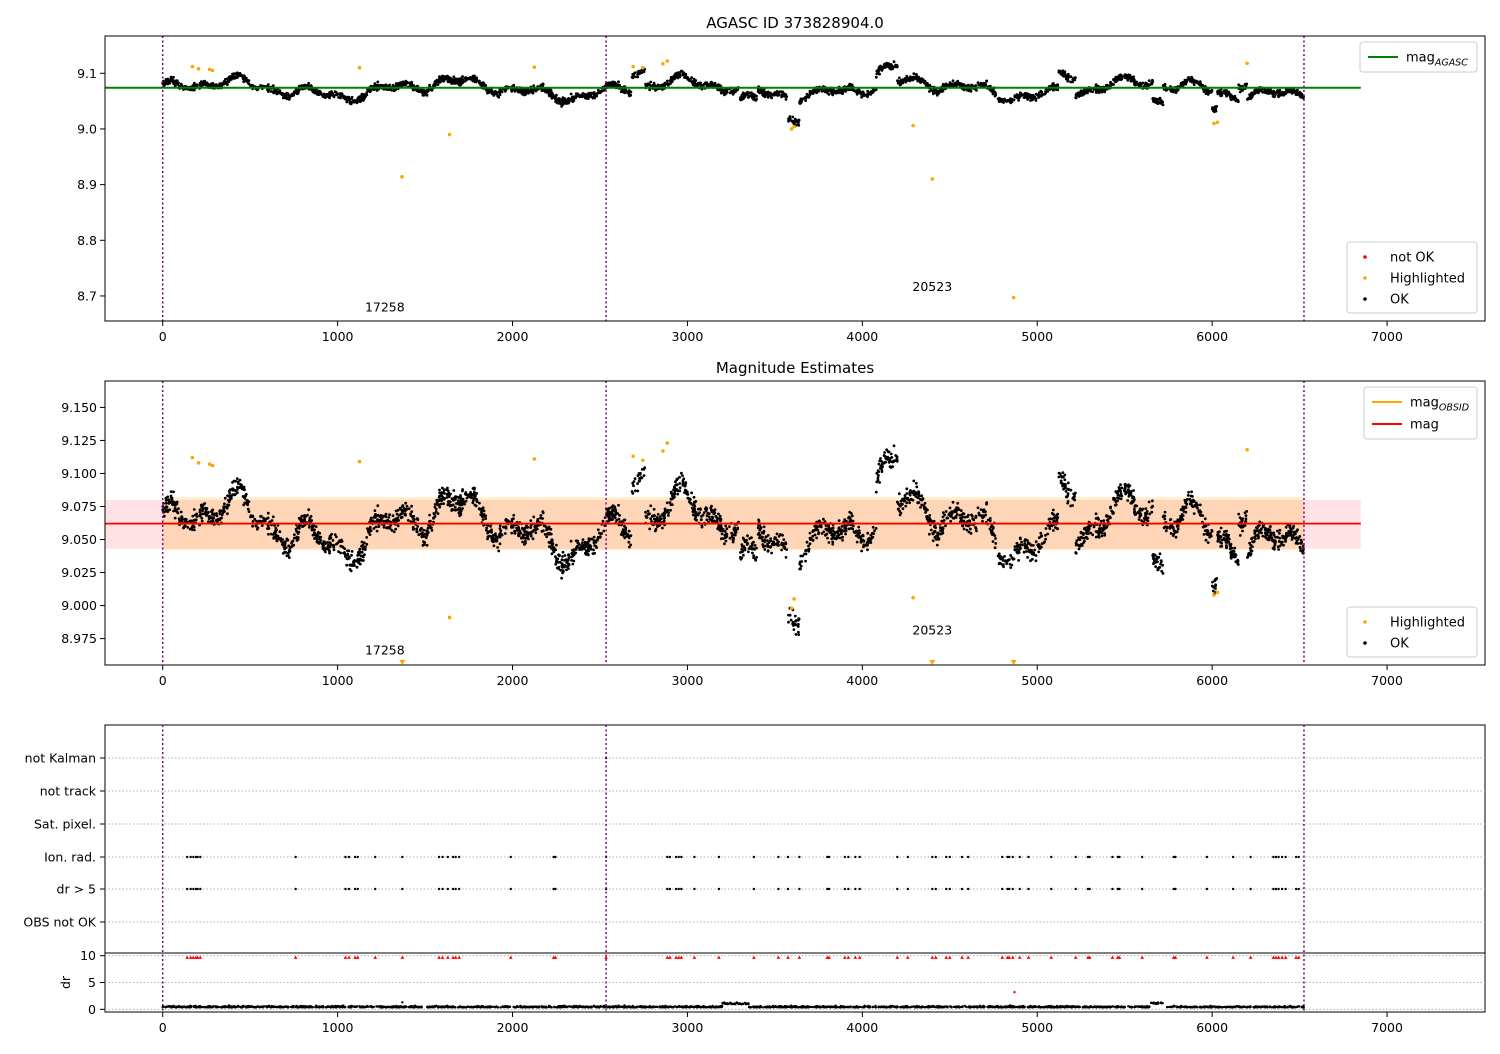 Image resolution: width=1500 pixels, height=1054 pixels. I want to click on point-legend-label: OK, so click(1399, 300).